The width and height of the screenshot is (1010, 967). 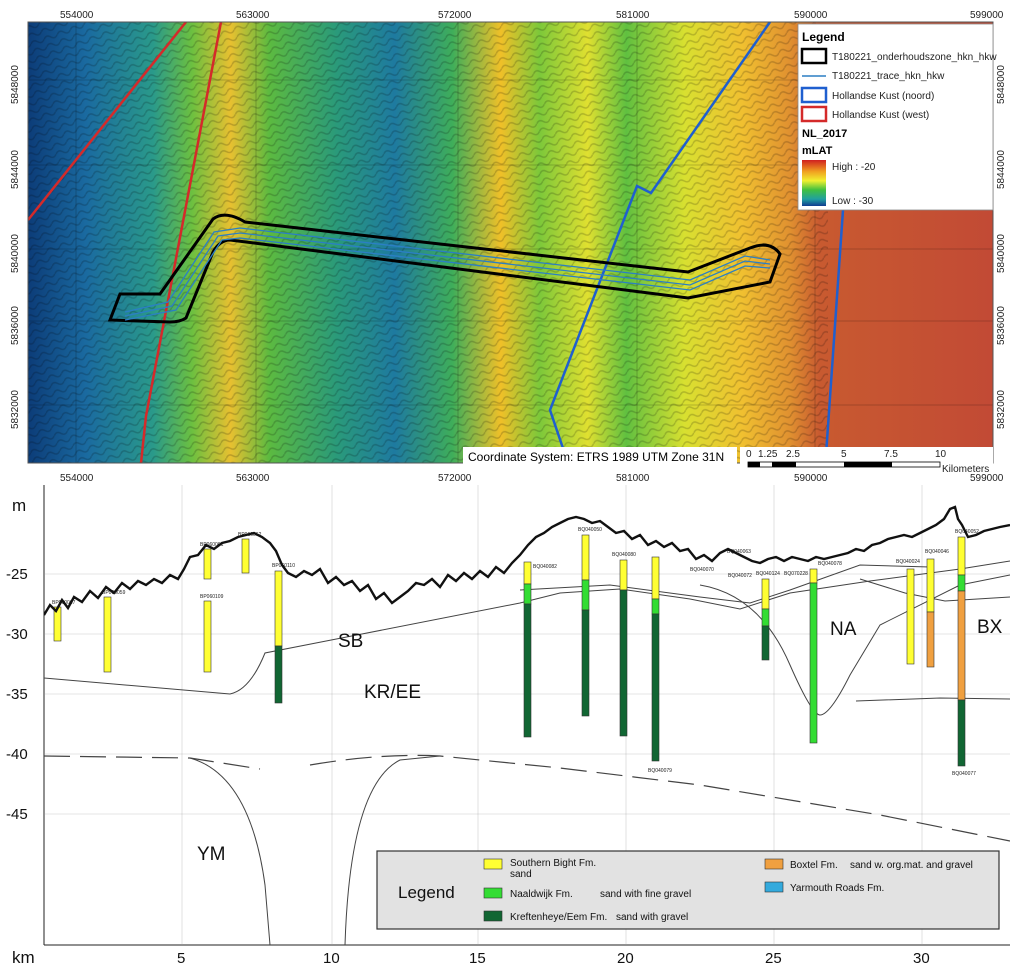 I want to click on svg-text: BQ040080, so click(x=624, y=555).